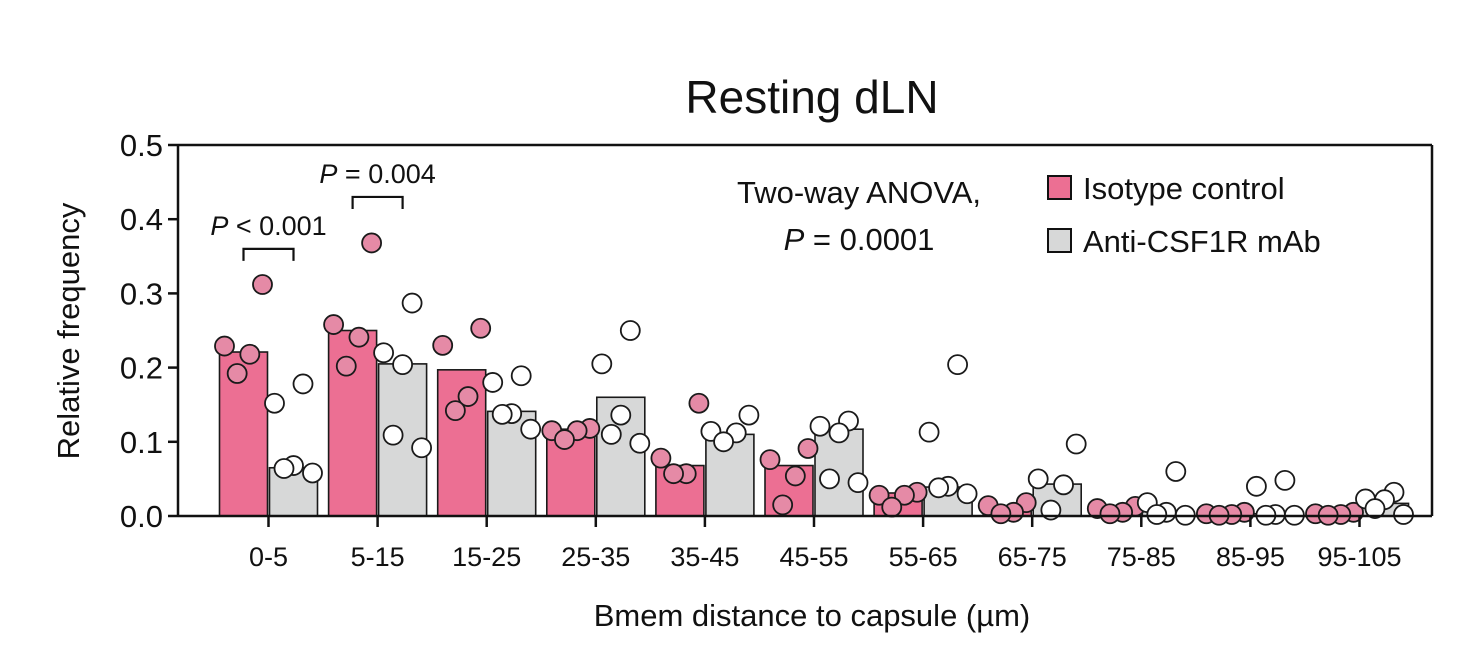 The width and height of the screenshot is (1480, 648). Describe the element at coordinates (704, 557) in the screenshot. I see `x-tick-label-35-45: 35-45` at that location.